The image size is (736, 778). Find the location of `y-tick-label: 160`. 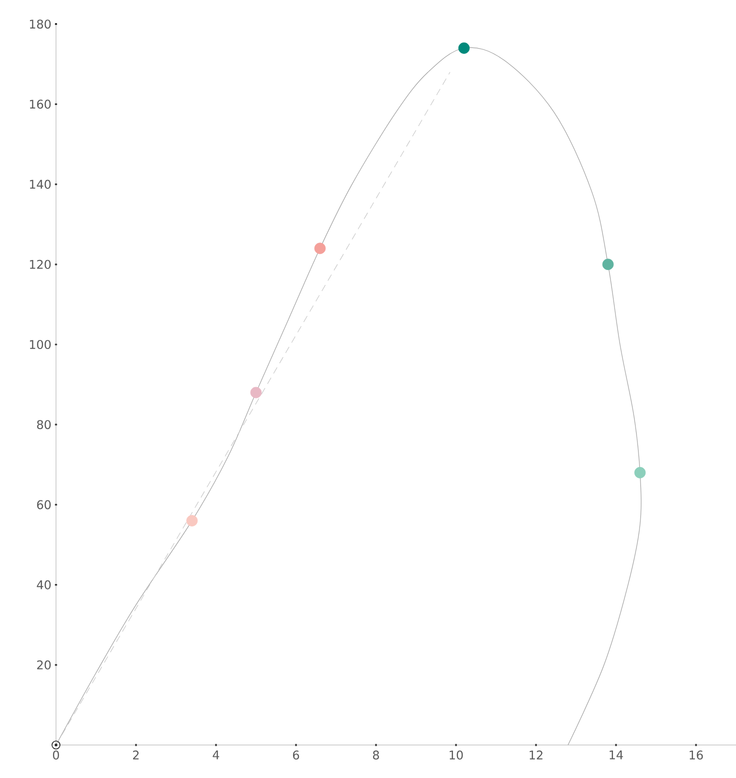

y-tick-label: 160 is located at coordinates (40, 104).